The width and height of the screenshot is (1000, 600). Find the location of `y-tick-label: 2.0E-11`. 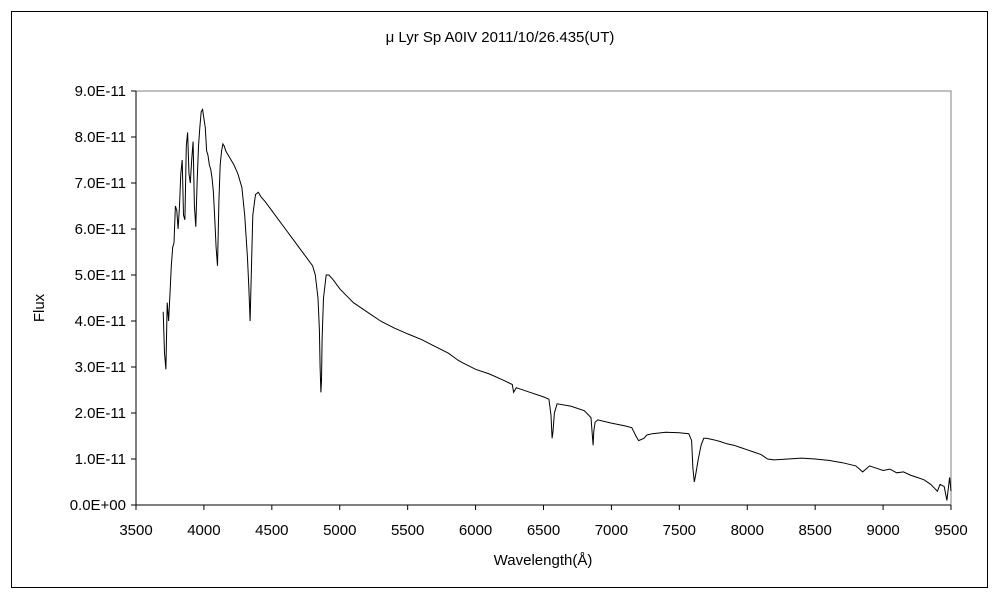

y-tick-label: 2.0E-11 is located at coordinates (100, 413).